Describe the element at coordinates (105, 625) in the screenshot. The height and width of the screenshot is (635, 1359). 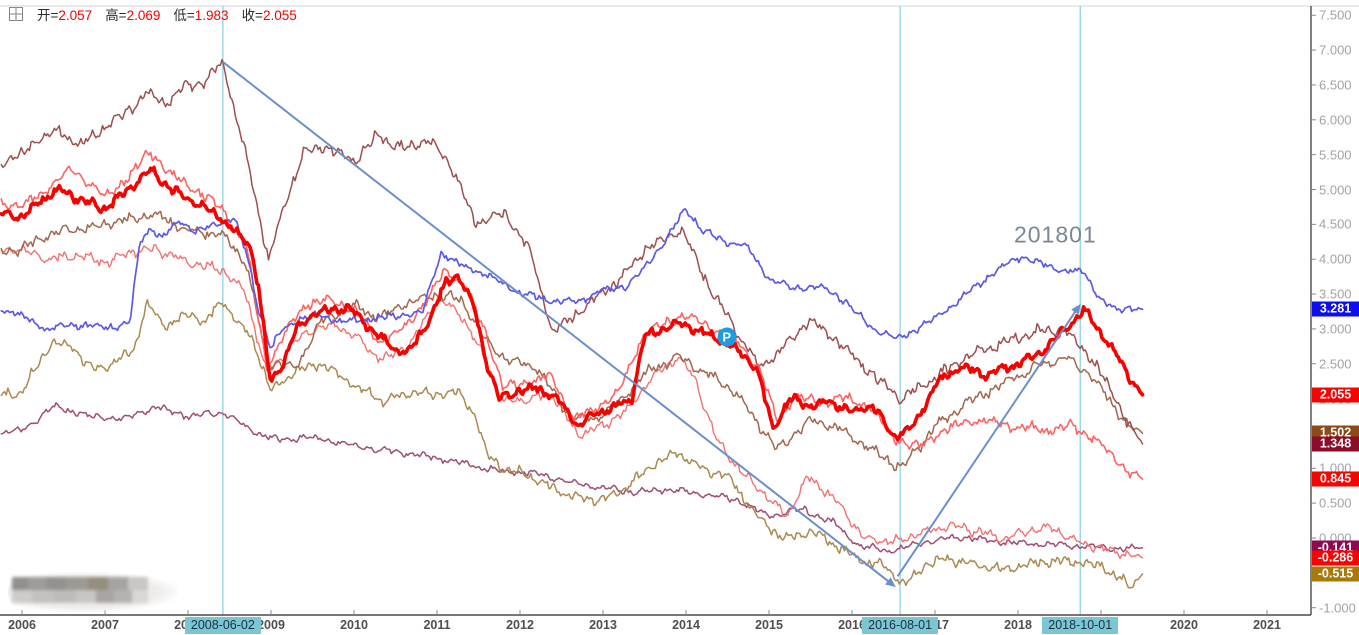
I see `x-year-label: 2007` at that location.